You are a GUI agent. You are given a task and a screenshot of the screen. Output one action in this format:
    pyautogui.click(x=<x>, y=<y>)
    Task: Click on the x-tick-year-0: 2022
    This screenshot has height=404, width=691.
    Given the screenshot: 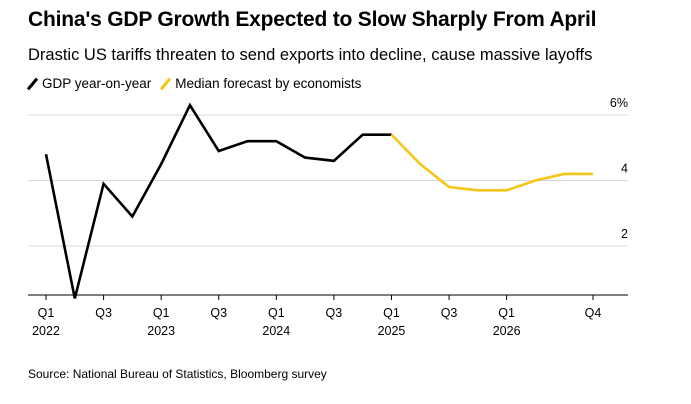 What is the action you would take?
    pyautogui.click(x=46, y=331)
    